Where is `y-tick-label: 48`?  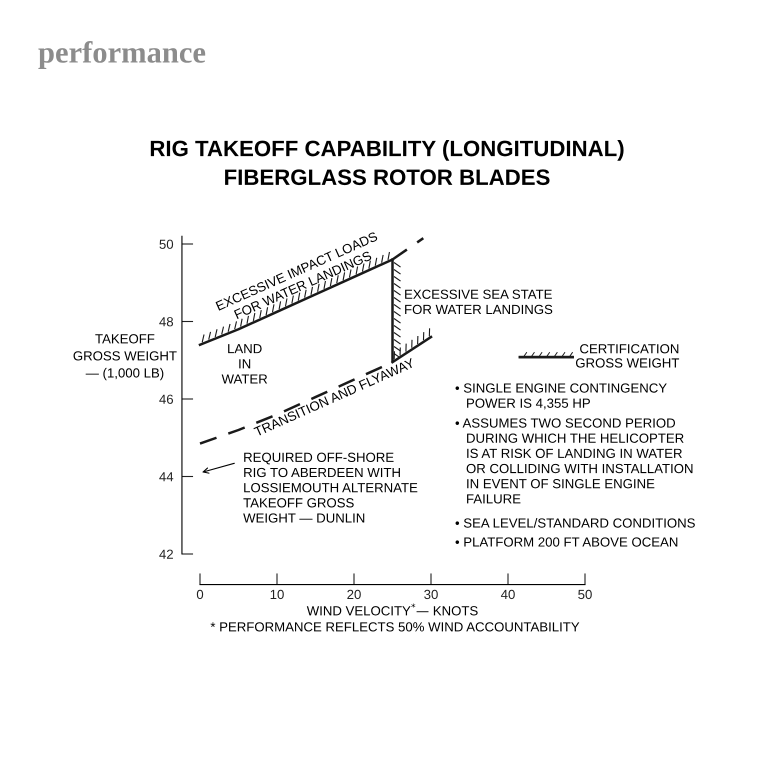
y-tick-label: 48 is located at coordinates (166, 321).